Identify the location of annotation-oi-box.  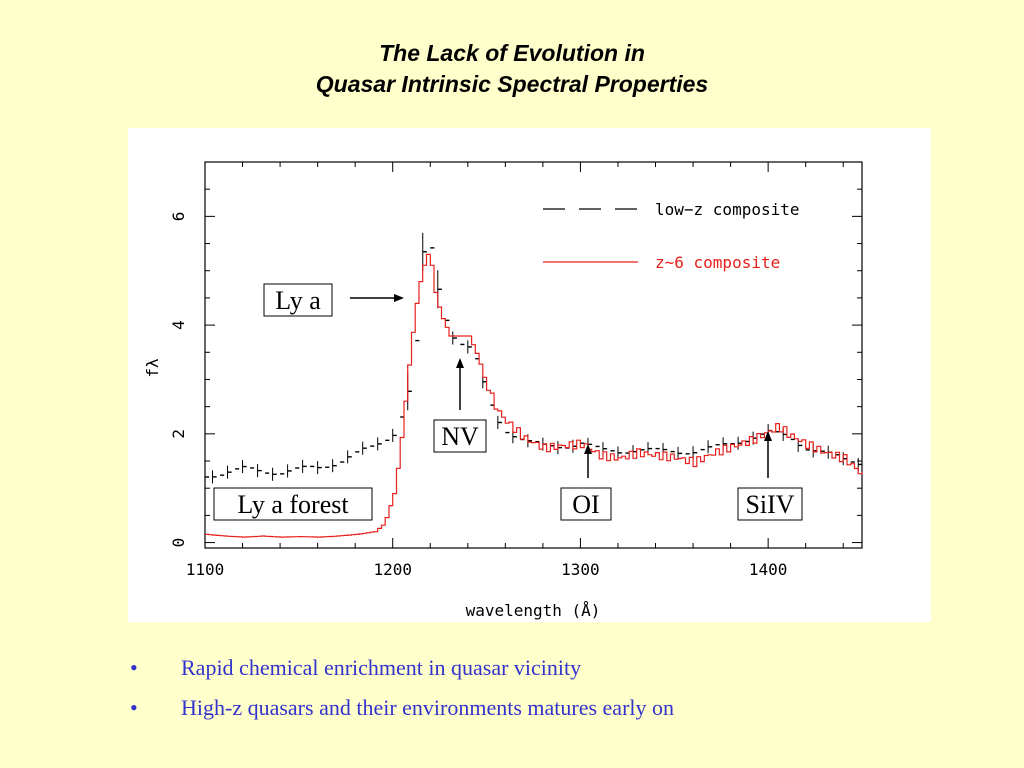
(586, 504).